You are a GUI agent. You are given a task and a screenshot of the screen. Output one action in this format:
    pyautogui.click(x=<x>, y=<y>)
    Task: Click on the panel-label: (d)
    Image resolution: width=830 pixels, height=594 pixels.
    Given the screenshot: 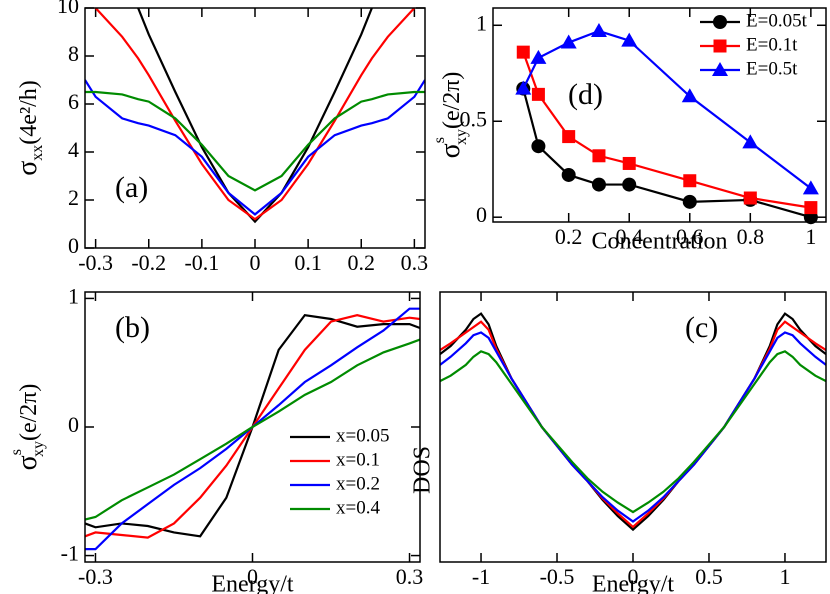 What is the action you would take?
    pyautogui.click(x=585, y=94)
    